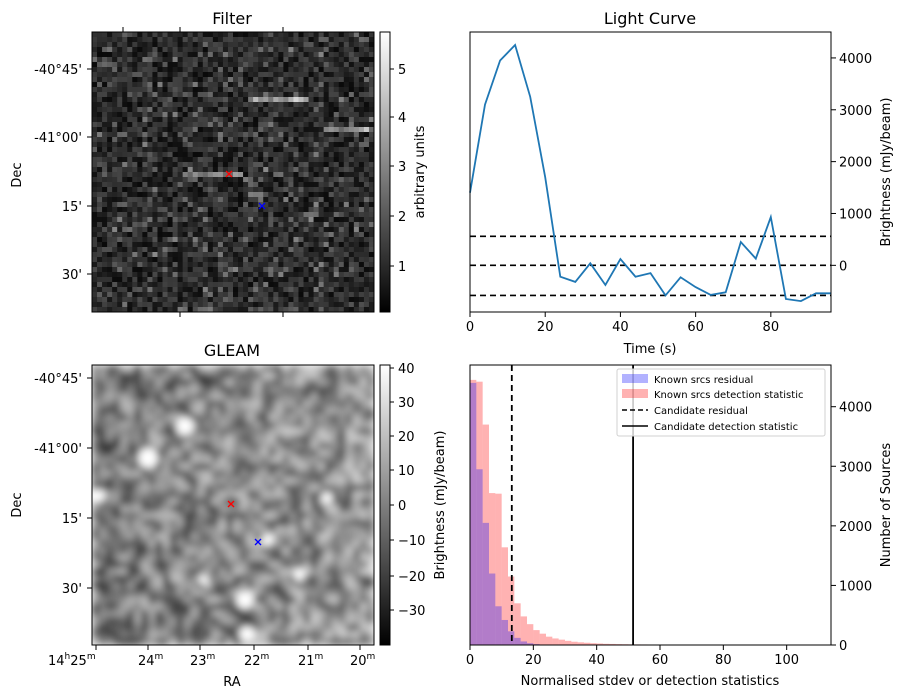  What do you see at coordinates (606, 644) in the screenshot?
I see `histogram-bar` at bounding box center [606, 644].